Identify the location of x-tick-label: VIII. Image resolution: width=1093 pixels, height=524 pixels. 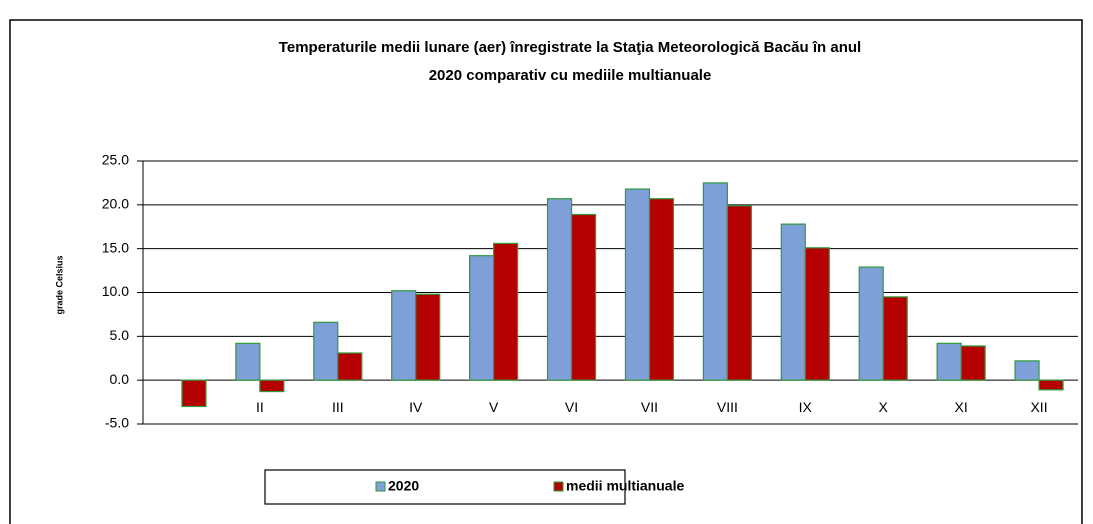
(727, 407).